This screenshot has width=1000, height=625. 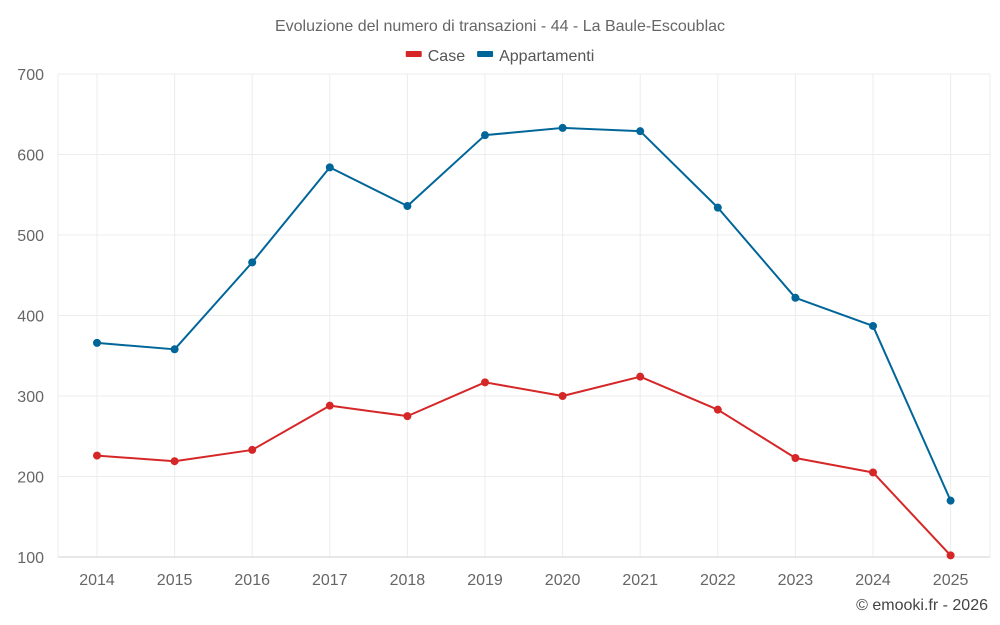 I want to click on y-tick-label: 700, so click(x=30, y=75).